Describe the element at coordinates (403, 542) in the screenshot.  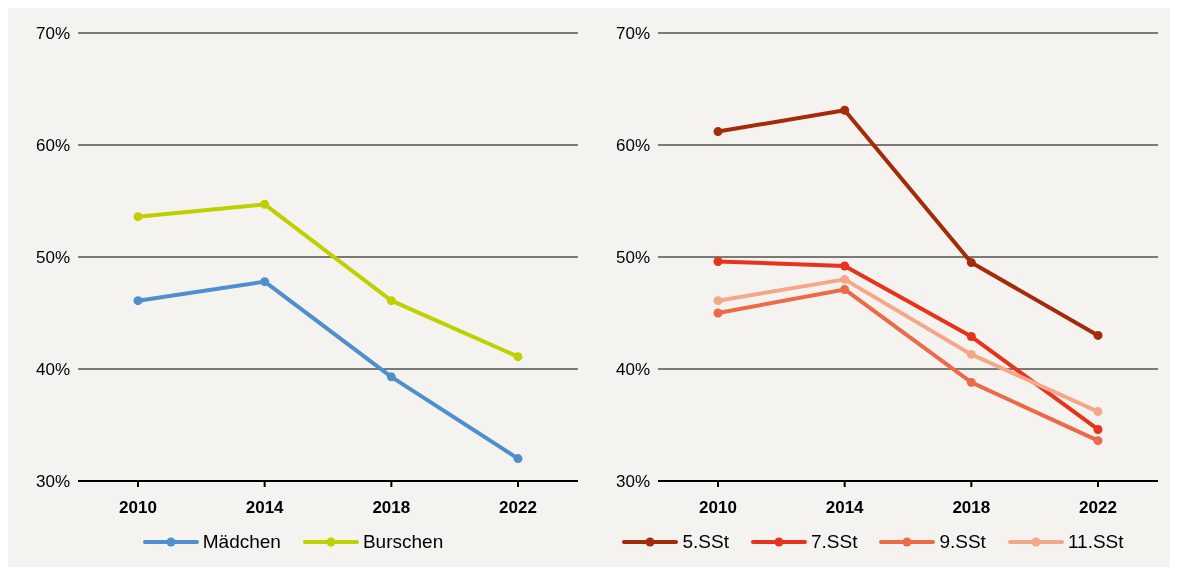
I see `legend-label: Burschen` at that location.